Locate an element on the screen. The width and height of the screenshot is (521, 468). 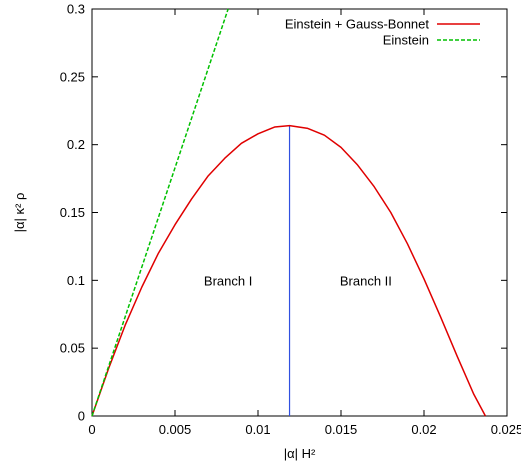
x-axis-title: |α| H² is located at coordinates (300, 453).